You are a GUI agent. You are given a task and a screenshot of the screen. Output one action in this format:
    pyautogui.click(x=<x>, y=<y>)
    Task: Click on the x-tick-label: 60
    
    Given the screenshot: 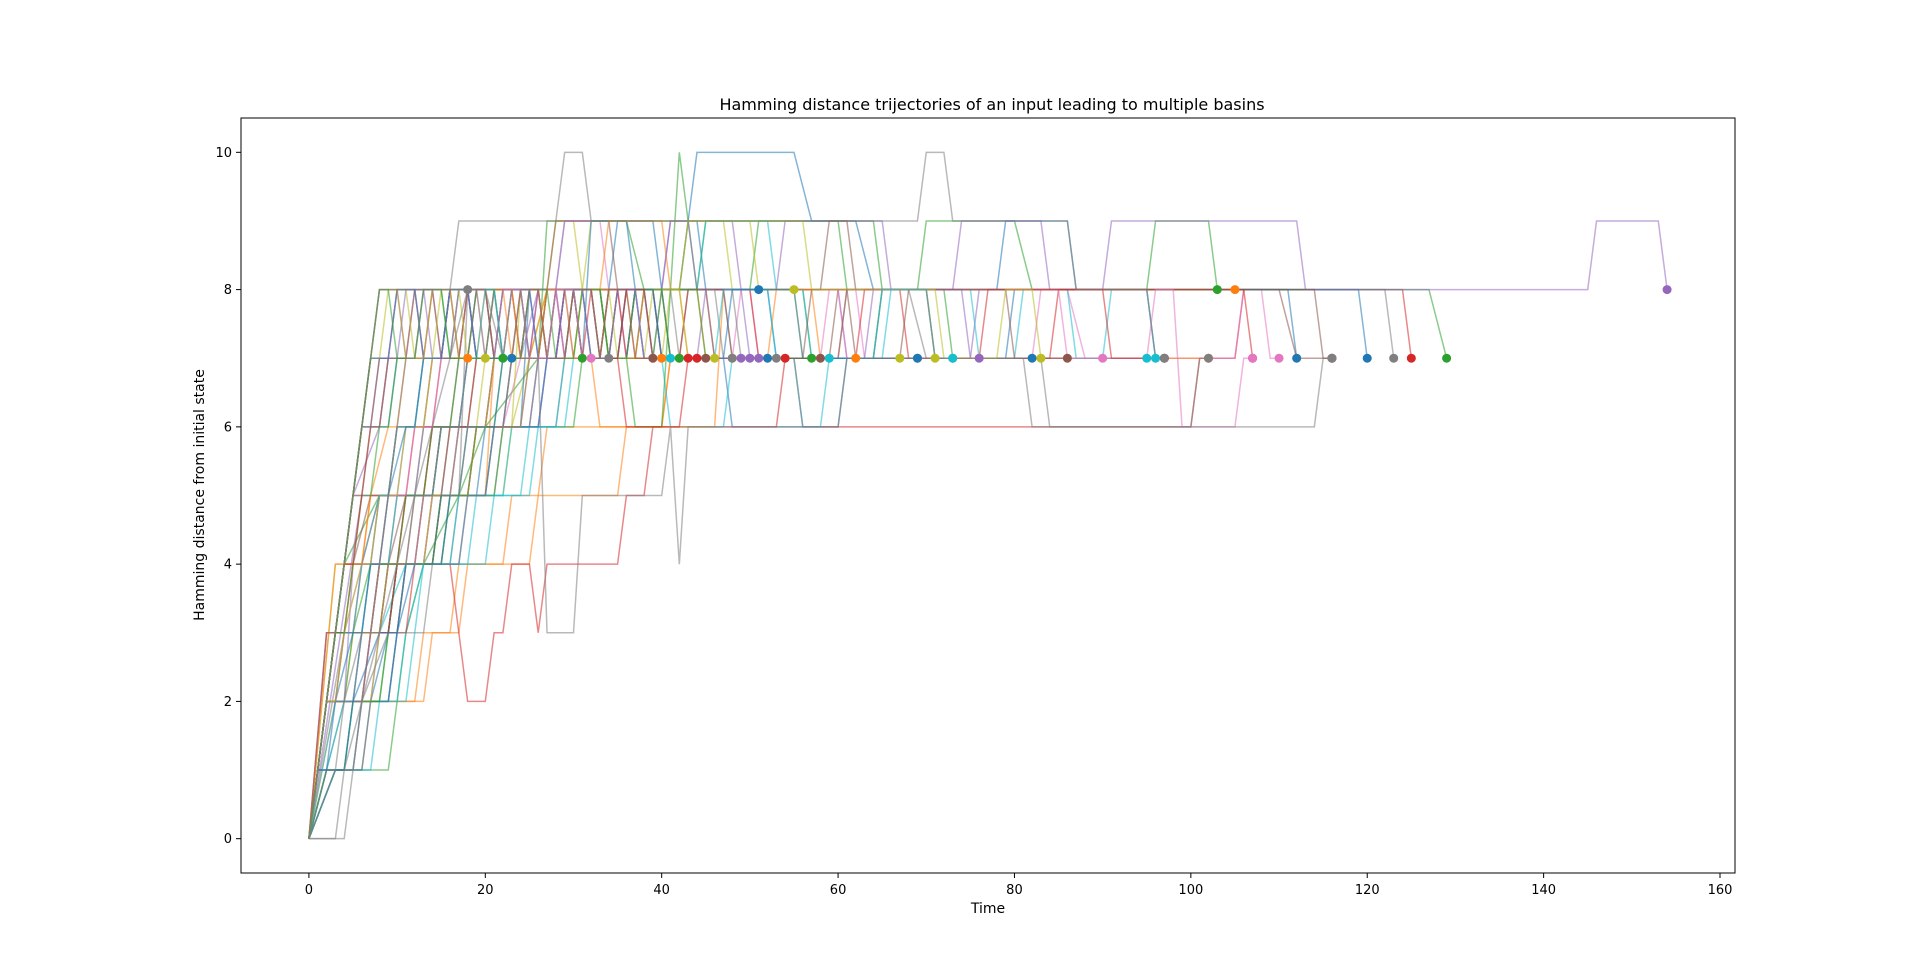 What is the action you would take?
    pyautogui.click(x=838, y=890)
    